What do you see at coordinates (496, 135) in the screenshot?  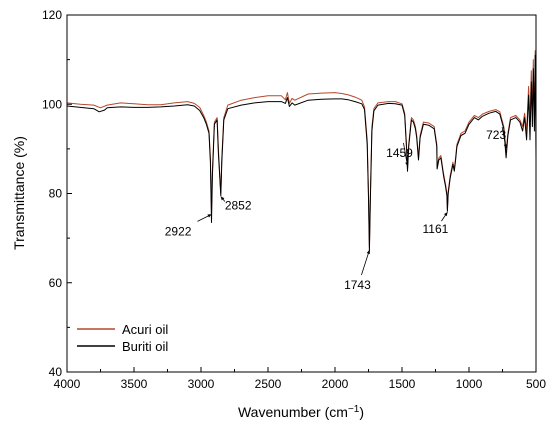 I see `annotation-label: 723` at bounding box center [496, 135].